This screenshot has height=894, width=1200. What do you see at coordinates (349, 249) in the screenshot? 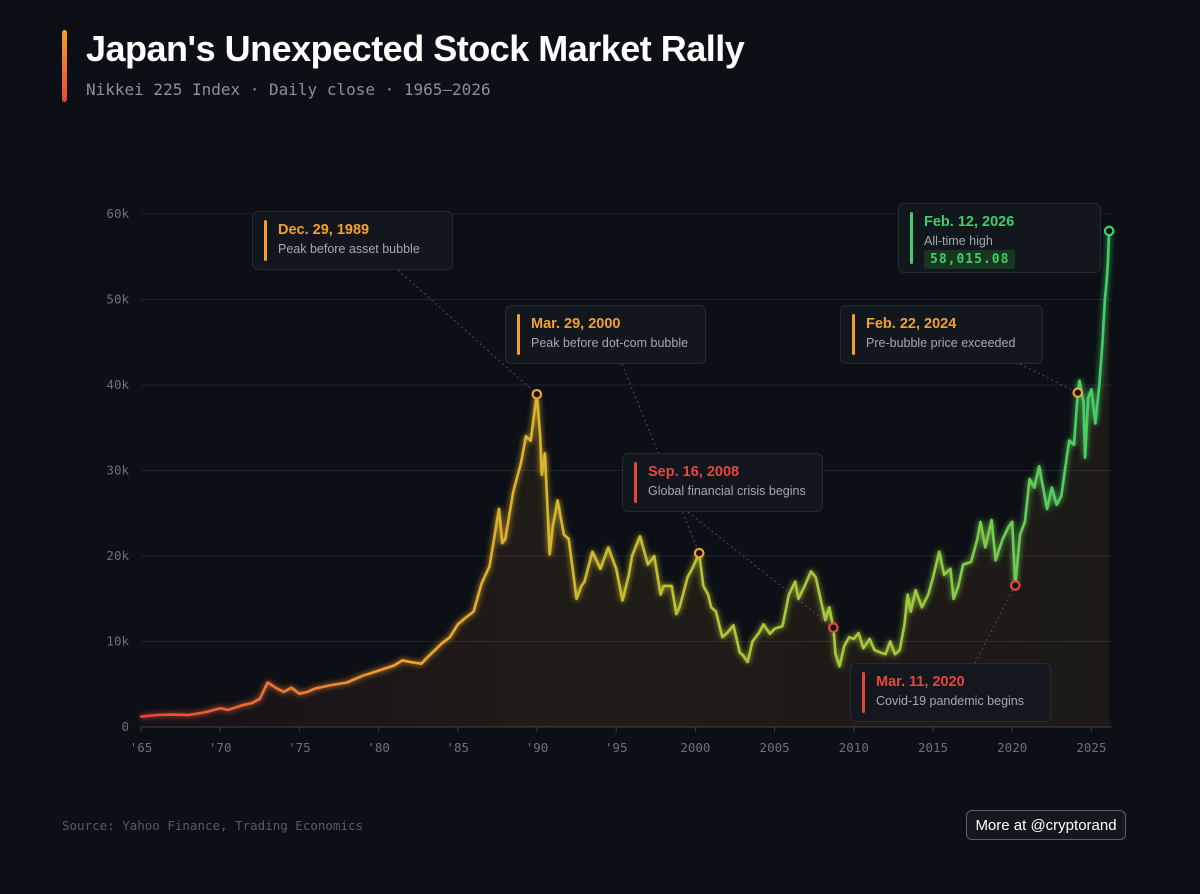
I see `annotation-description: Peak before asset bubble` at bounding box center [349, 249].